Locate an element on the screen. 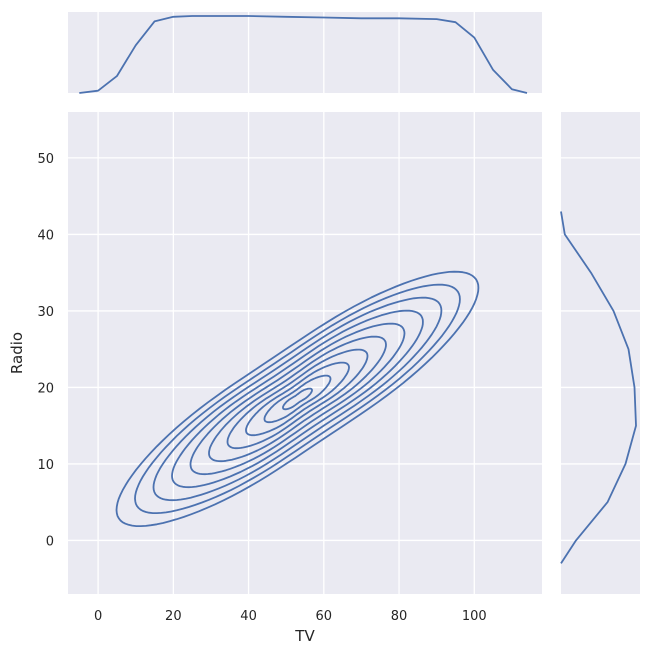  top-marginal-kde is located at coordinates (303, 54).